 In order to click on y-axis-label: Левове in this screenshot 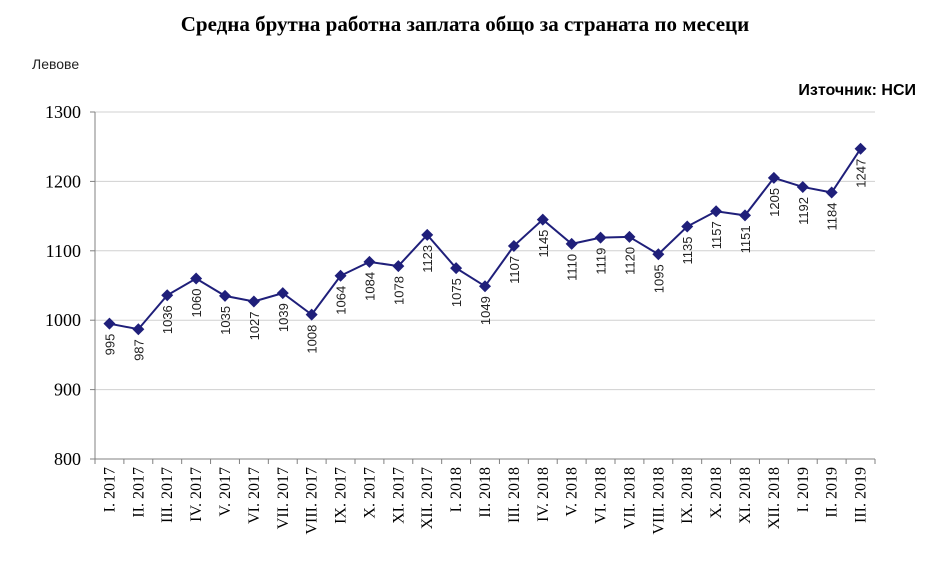, I will do `click(56, 64)`.